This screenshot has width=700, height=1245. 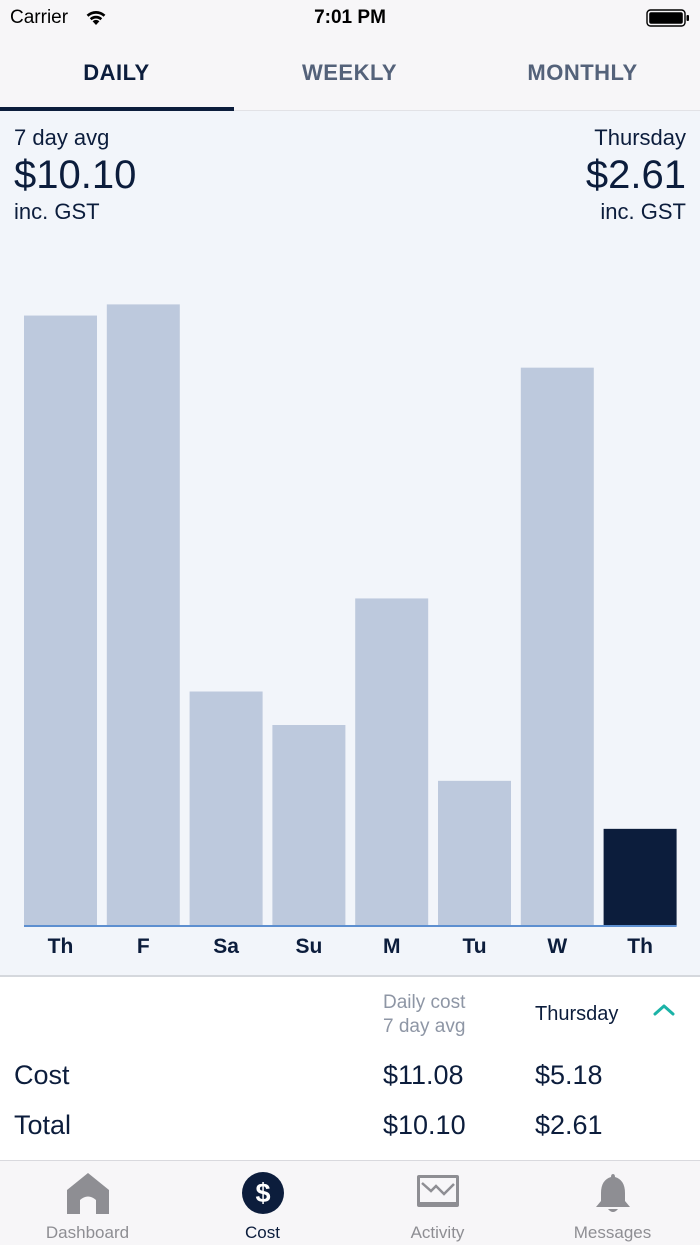 I want to click on tabbar-item-cost: $ Cost, so click(x=262, y=1203).